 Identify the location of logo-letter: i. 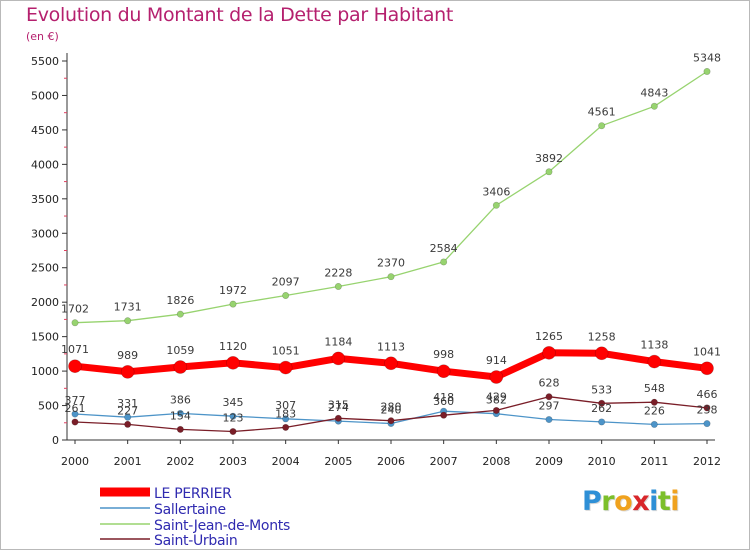
(675, 501).